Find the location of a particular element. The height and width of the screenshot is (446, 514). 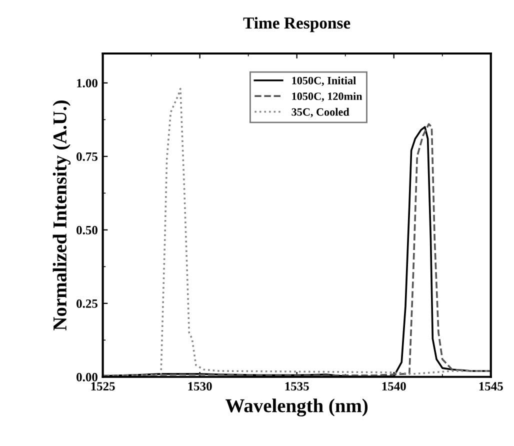

x-tick-label: 1525 is located at coordinates (103, 386).